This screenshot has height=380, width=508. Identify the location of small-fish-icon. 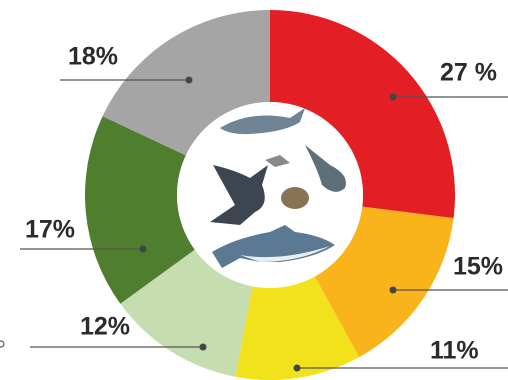
(277, 161).